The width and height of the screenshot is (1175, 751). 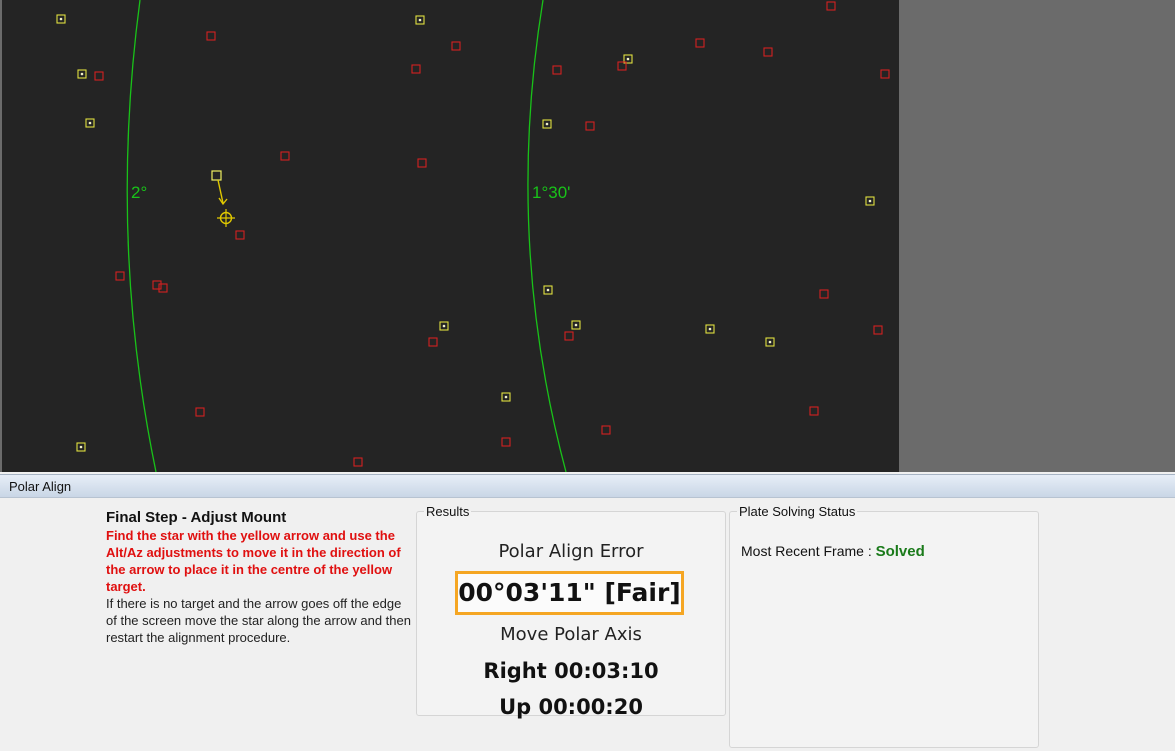 I want to click on alignment-arrow, so click(x=223, y=198).